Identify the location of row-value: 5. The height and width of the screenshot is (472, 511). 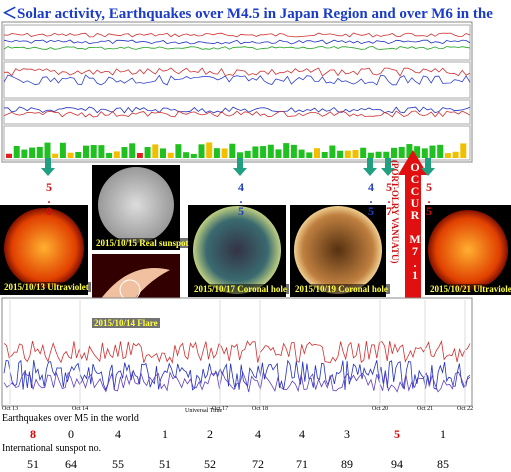
(397, 434).